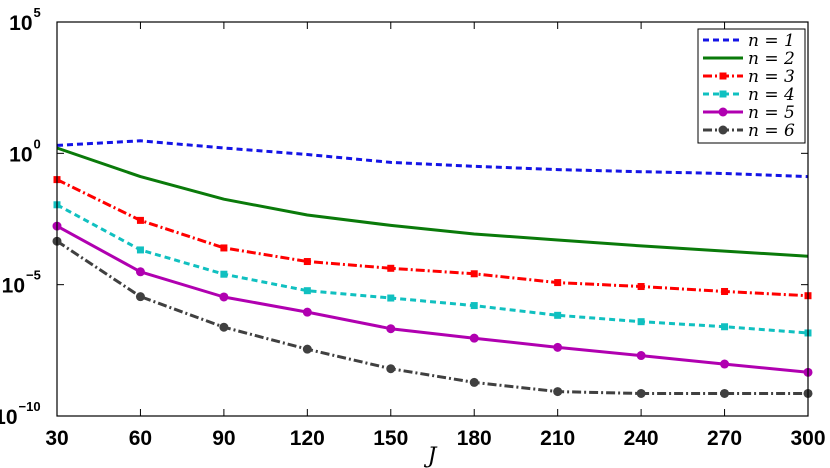 Image resolution: width=830 pixels, height=468 pixels. Describe the element at coordinates (771, 77) in the screenshot. I see `legend-label: n = 3` at that location.